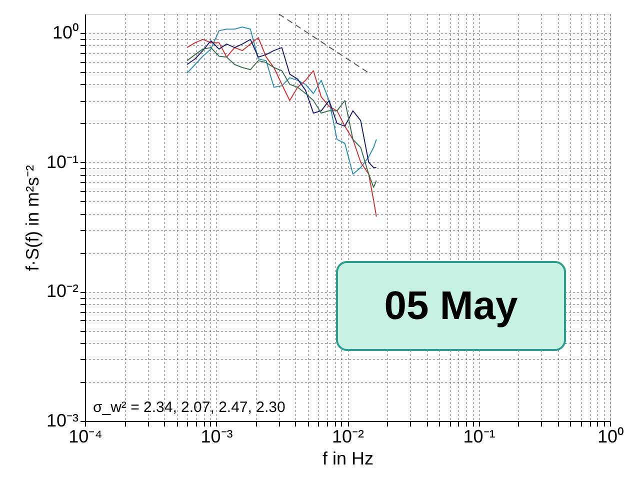 Image resolution: width=627 pixels, height=482 pixels. Describe the element at coordinates (348, 458) in the screenshot. I see `x-axis-title: f in Hz` at that location.